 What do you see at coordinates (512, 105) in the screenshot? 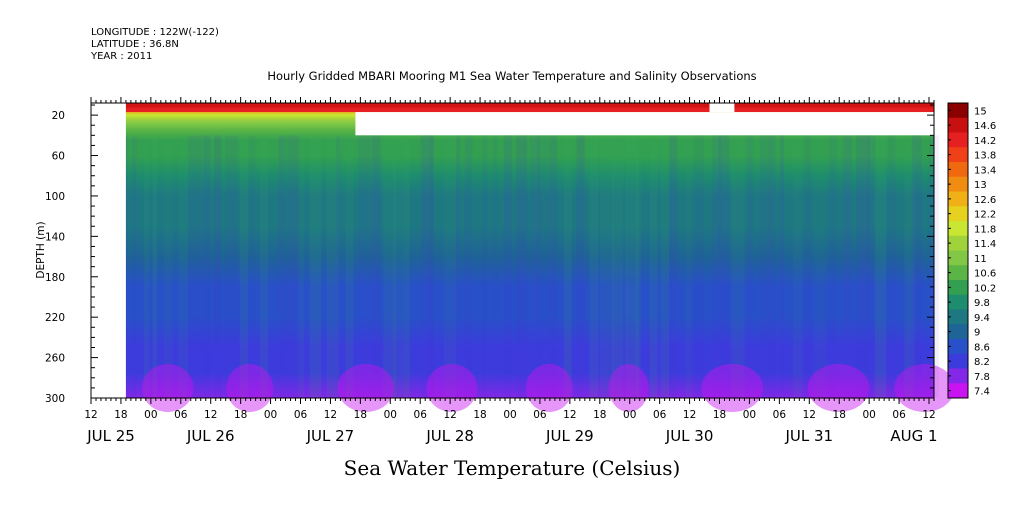
I see `surface-band-top` at bounding box center [512, 105].